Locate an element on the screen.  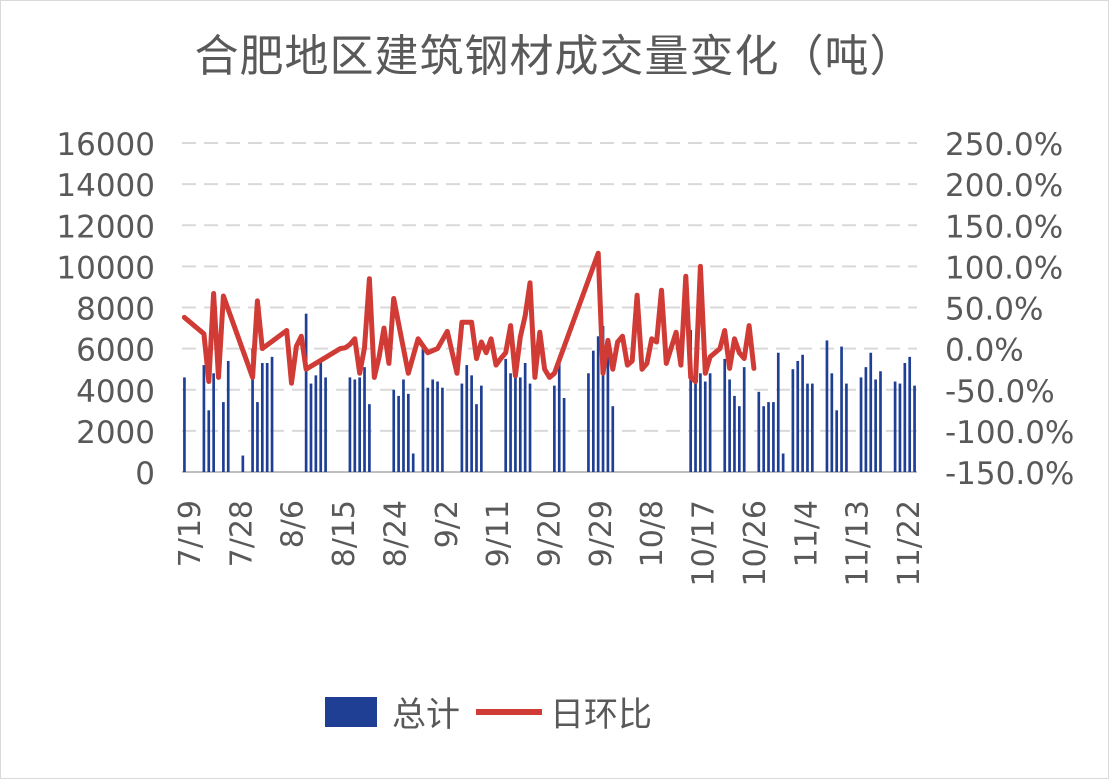
right-tick-label: -150.0% is located at coordinates (1009, 474).